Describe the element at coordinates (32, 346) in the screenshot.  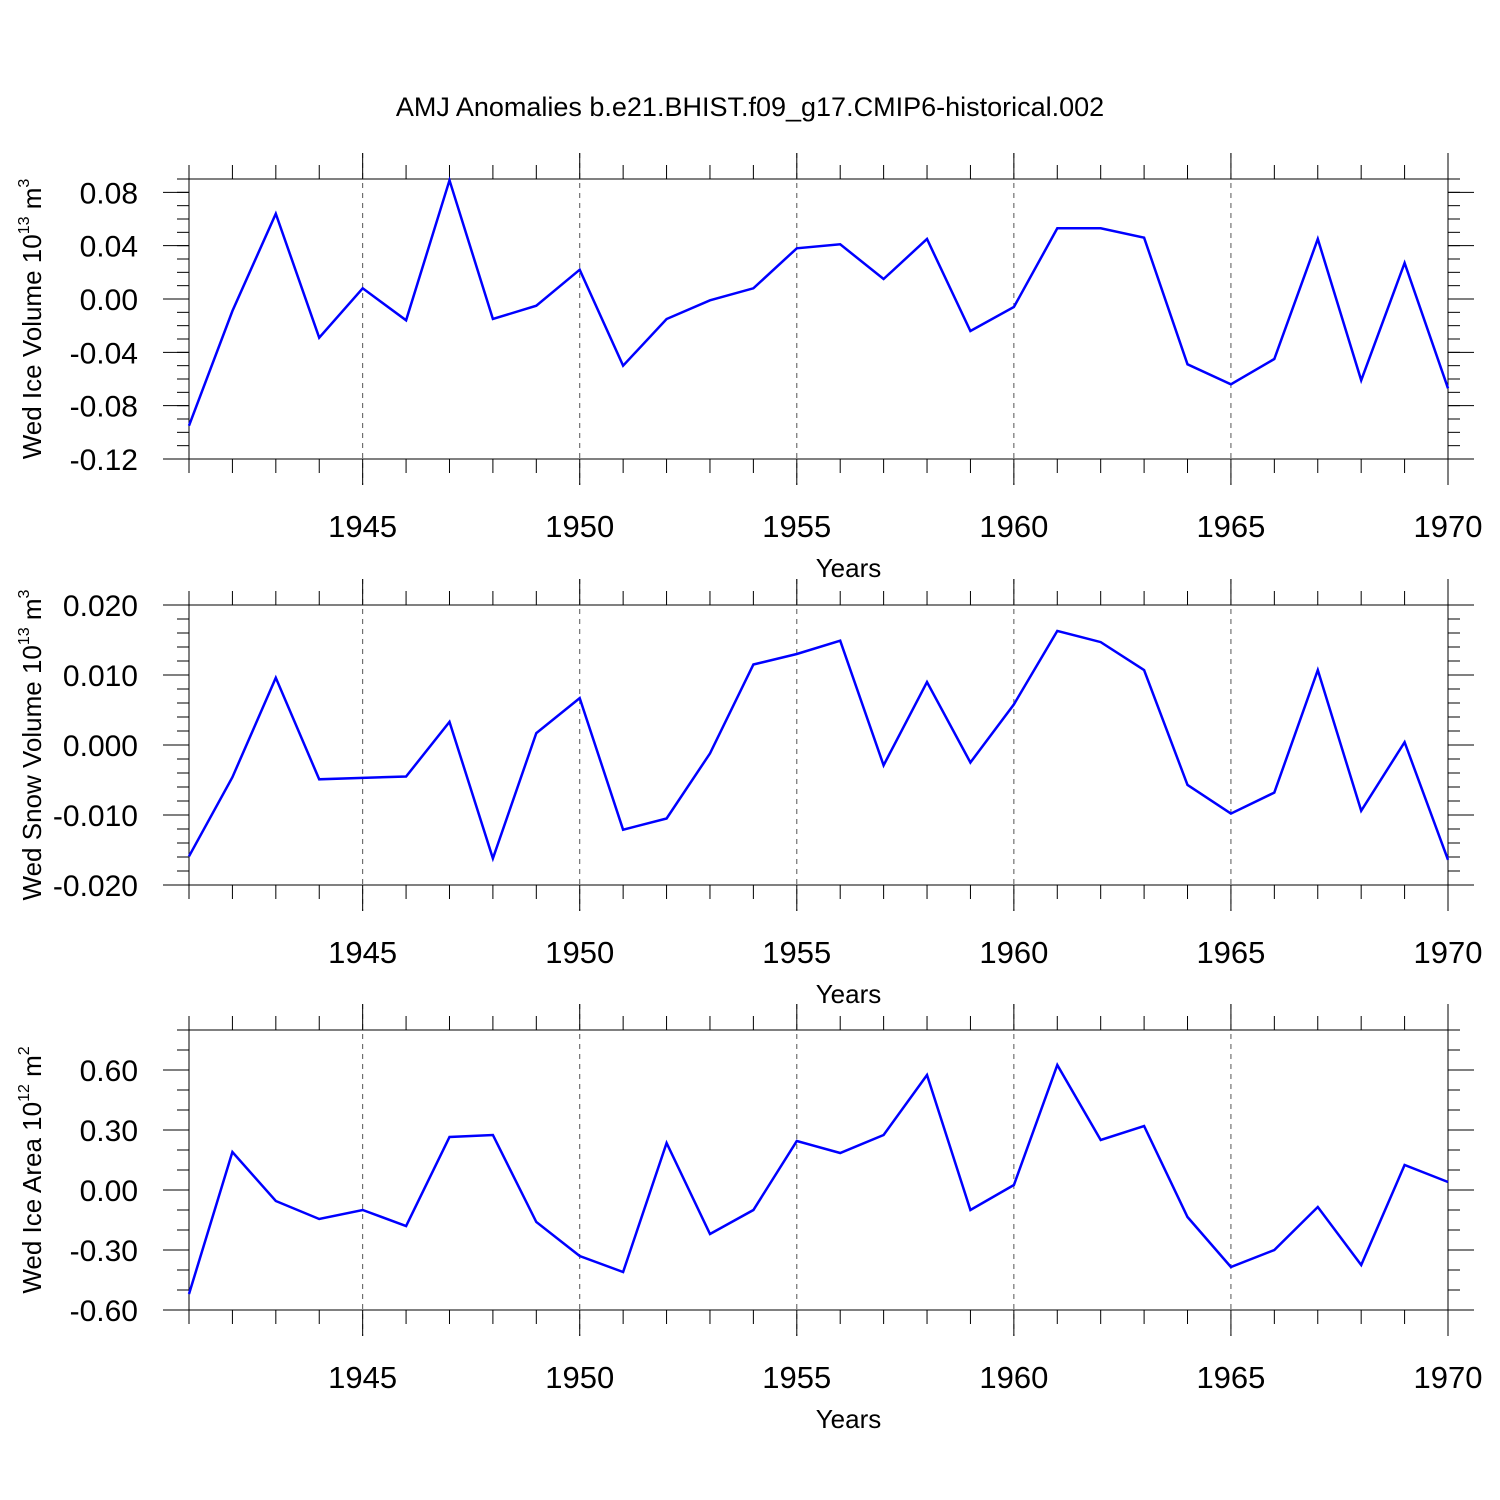
I see `y-axis-label-text: Wed Ice Volume 10` at that location.